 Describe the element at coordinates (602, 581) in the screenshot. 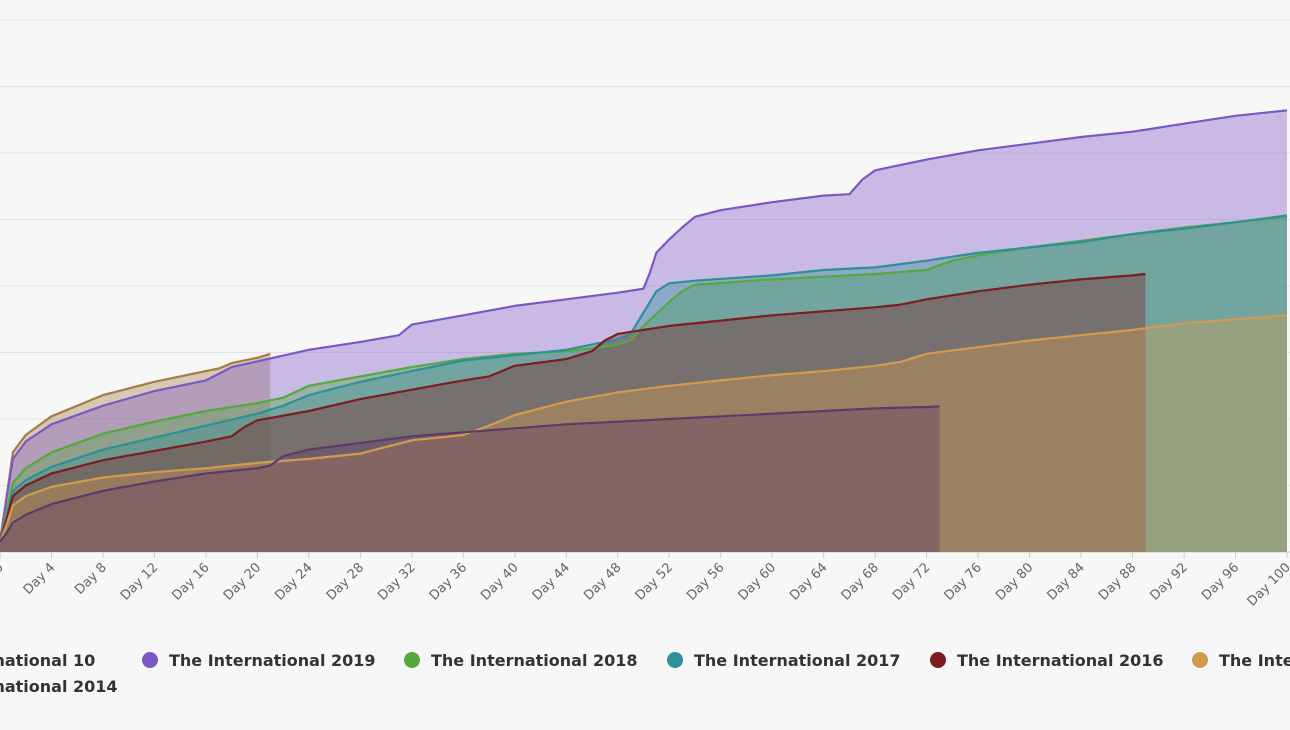

I see `x-tick-label: Day 48` at that location.